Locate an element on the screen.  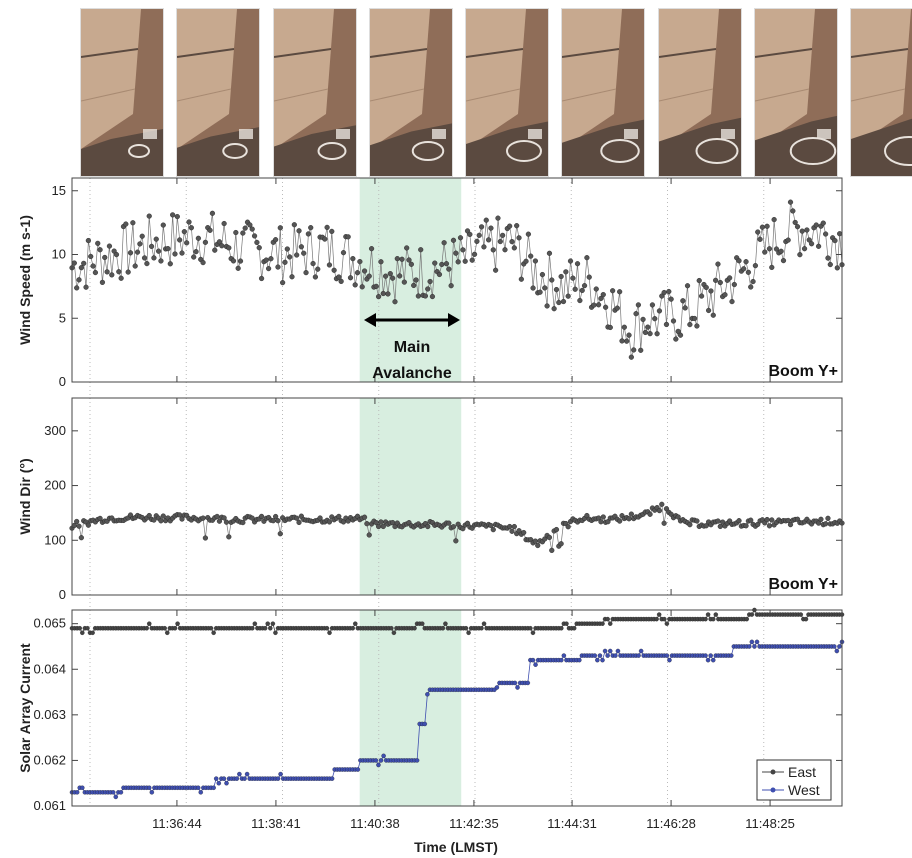
annotation-line2: Avalanche is located at coordinates (412, 373).